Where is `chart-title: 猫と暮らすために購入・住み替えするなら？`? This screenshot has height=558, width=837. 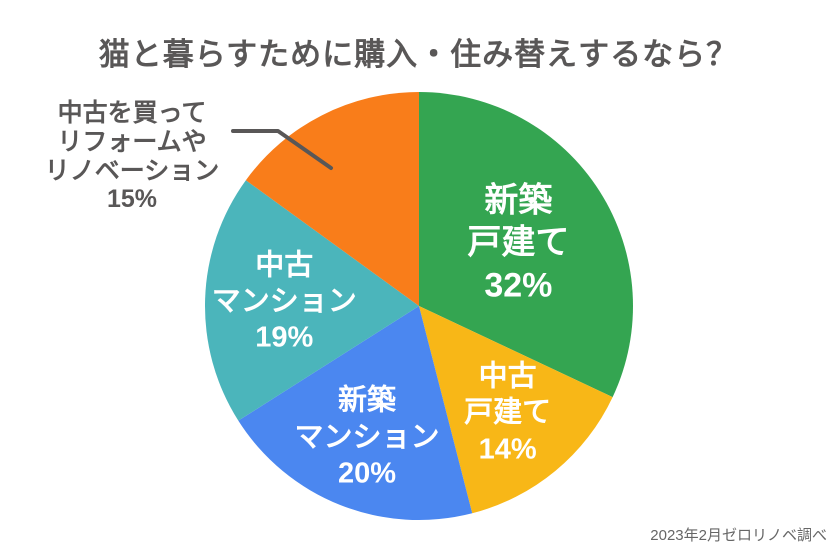 chart-title: 猫と暮らすために購入・住み替えするなら？ is located at coordinates (418, 54).